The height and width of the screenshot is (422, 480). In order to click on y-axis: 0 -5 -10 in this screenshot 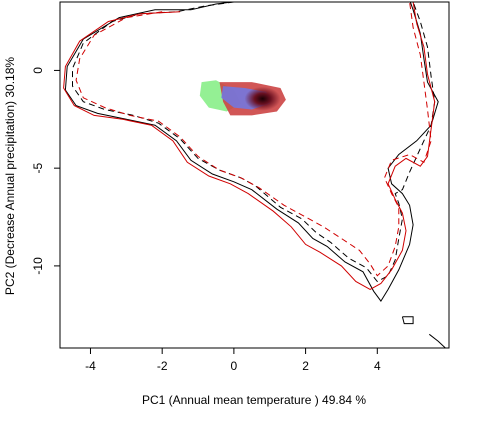, I will do `click(45, 171)`.